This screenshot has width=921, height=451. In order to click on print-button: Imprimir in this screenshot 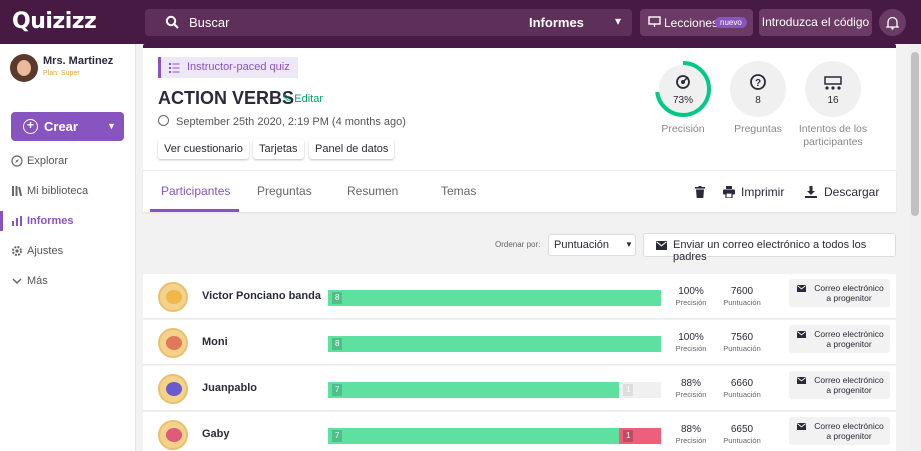, I will do `click(757, 192)`.